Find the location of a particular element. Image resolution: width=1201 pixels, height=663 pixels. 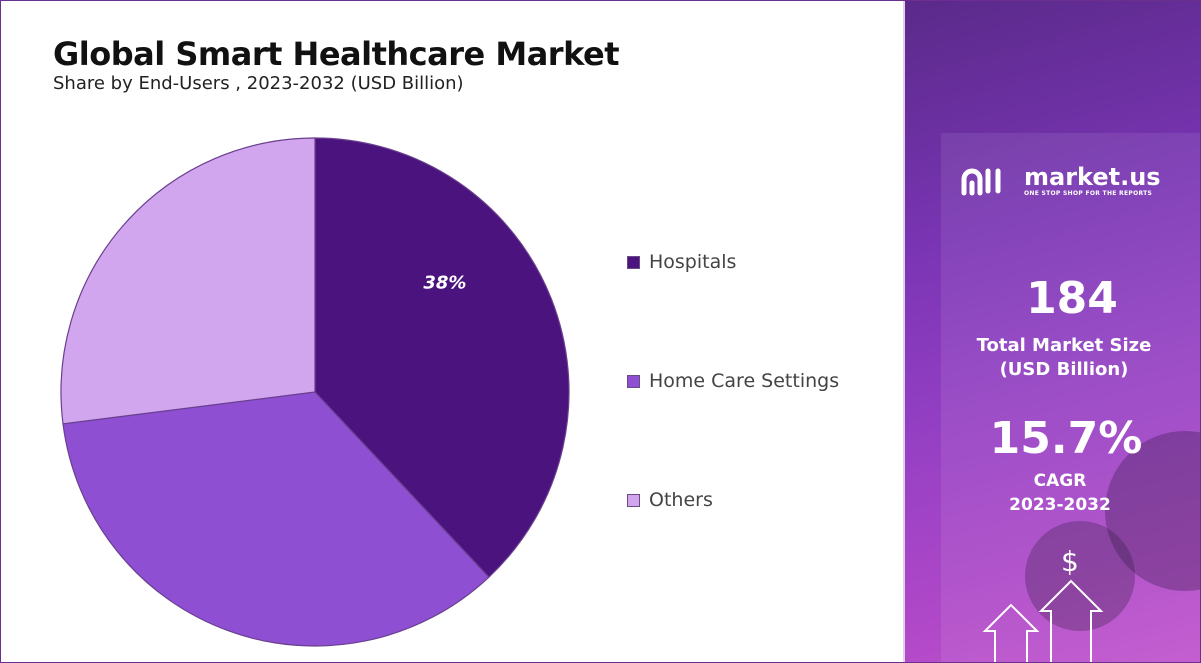

cagr-label-line1: CAGR is located at coordinates (1060, 481).